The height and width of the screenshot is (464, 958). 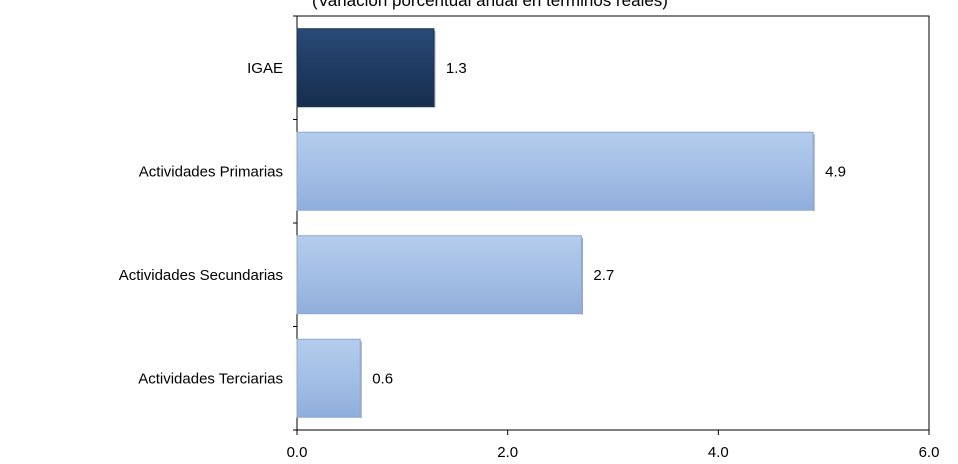 I want to click on x-tick-label-0: 0.0, so click(x=297, y=452).